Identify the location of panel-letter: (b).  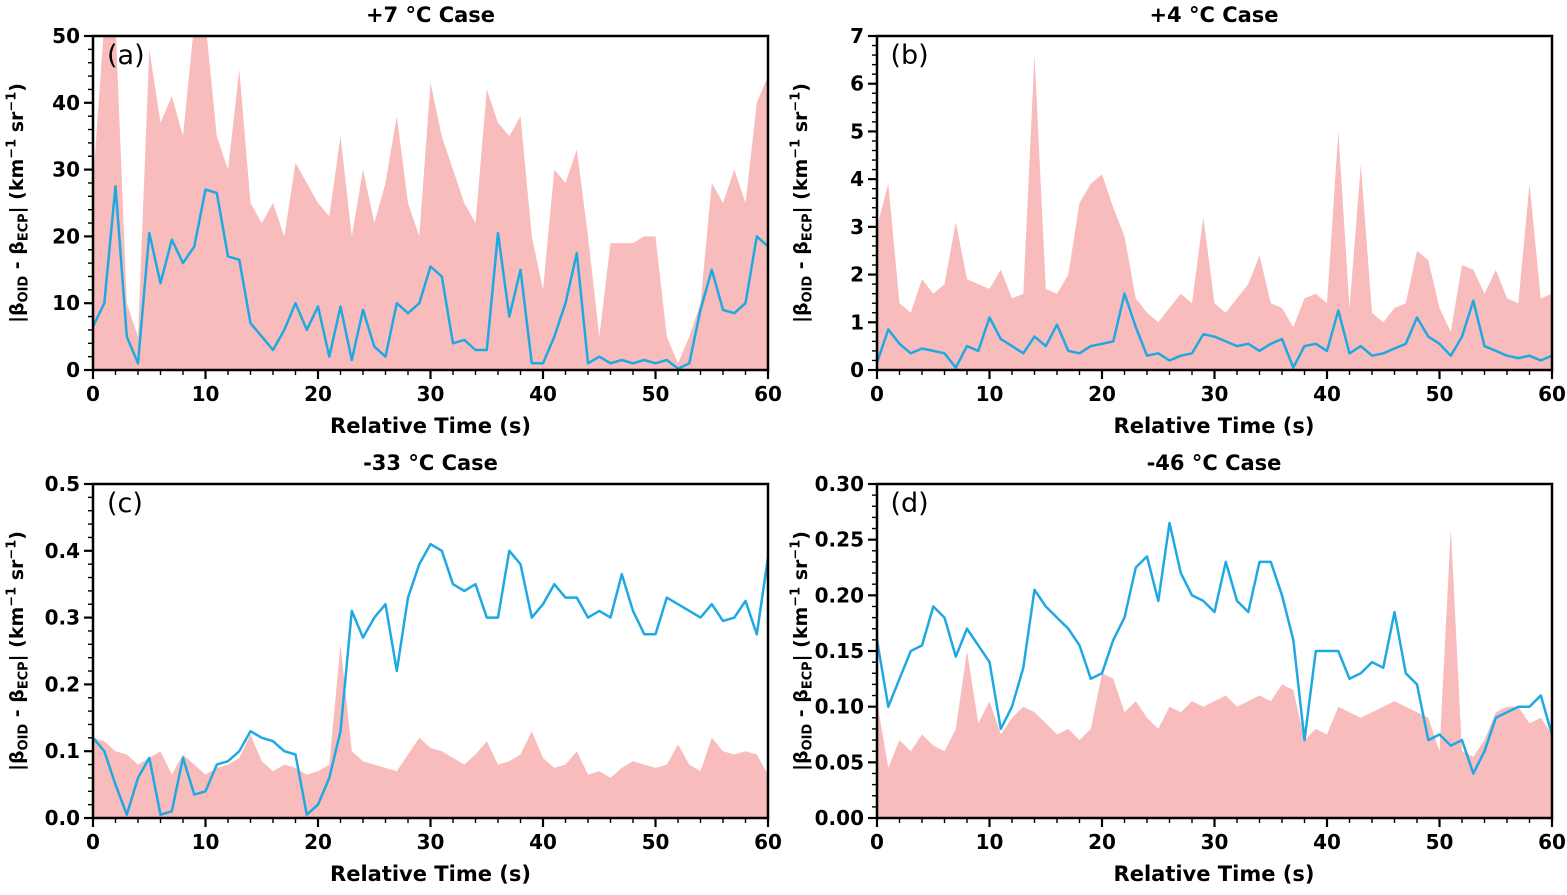
(909, 55).